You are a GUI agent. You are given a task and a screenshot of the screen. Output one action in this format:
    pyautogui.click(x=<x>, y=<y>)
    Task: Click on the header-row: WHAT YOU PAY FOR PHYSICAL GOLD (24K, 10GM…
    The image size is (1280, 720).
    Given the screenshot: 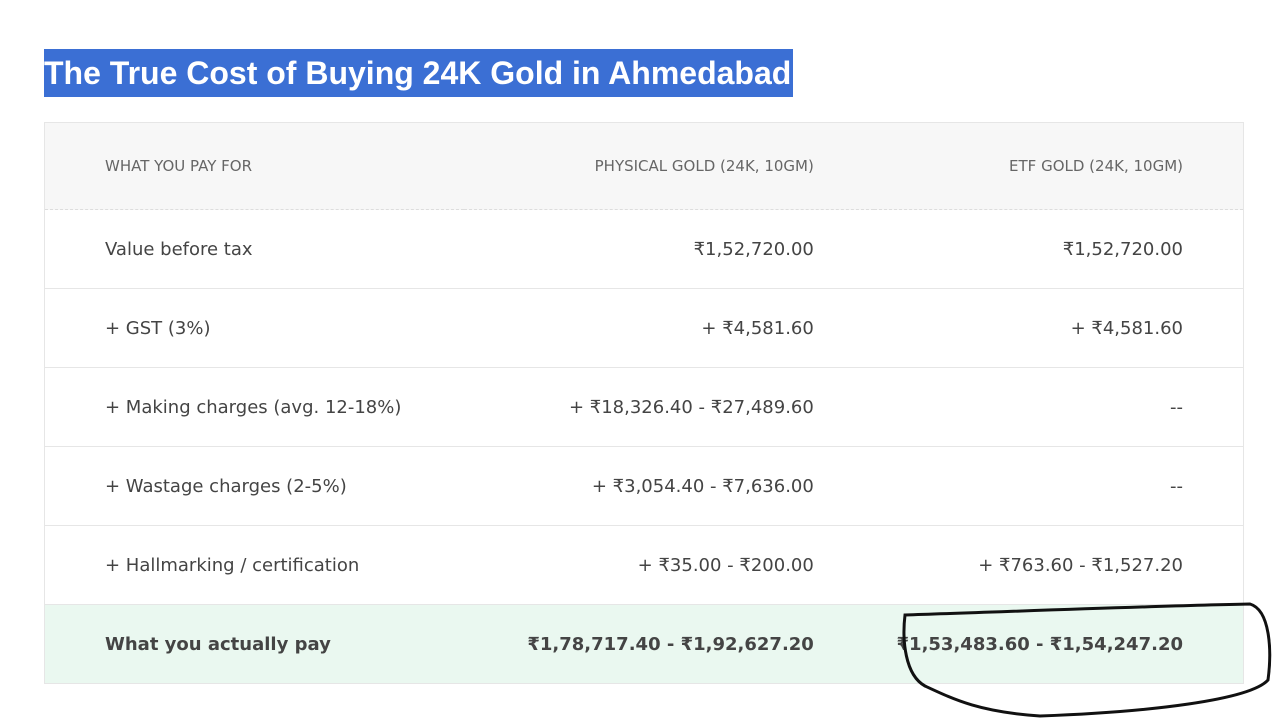 What is the action you would take?
    pyautogui.click(x=644, y=166)
    